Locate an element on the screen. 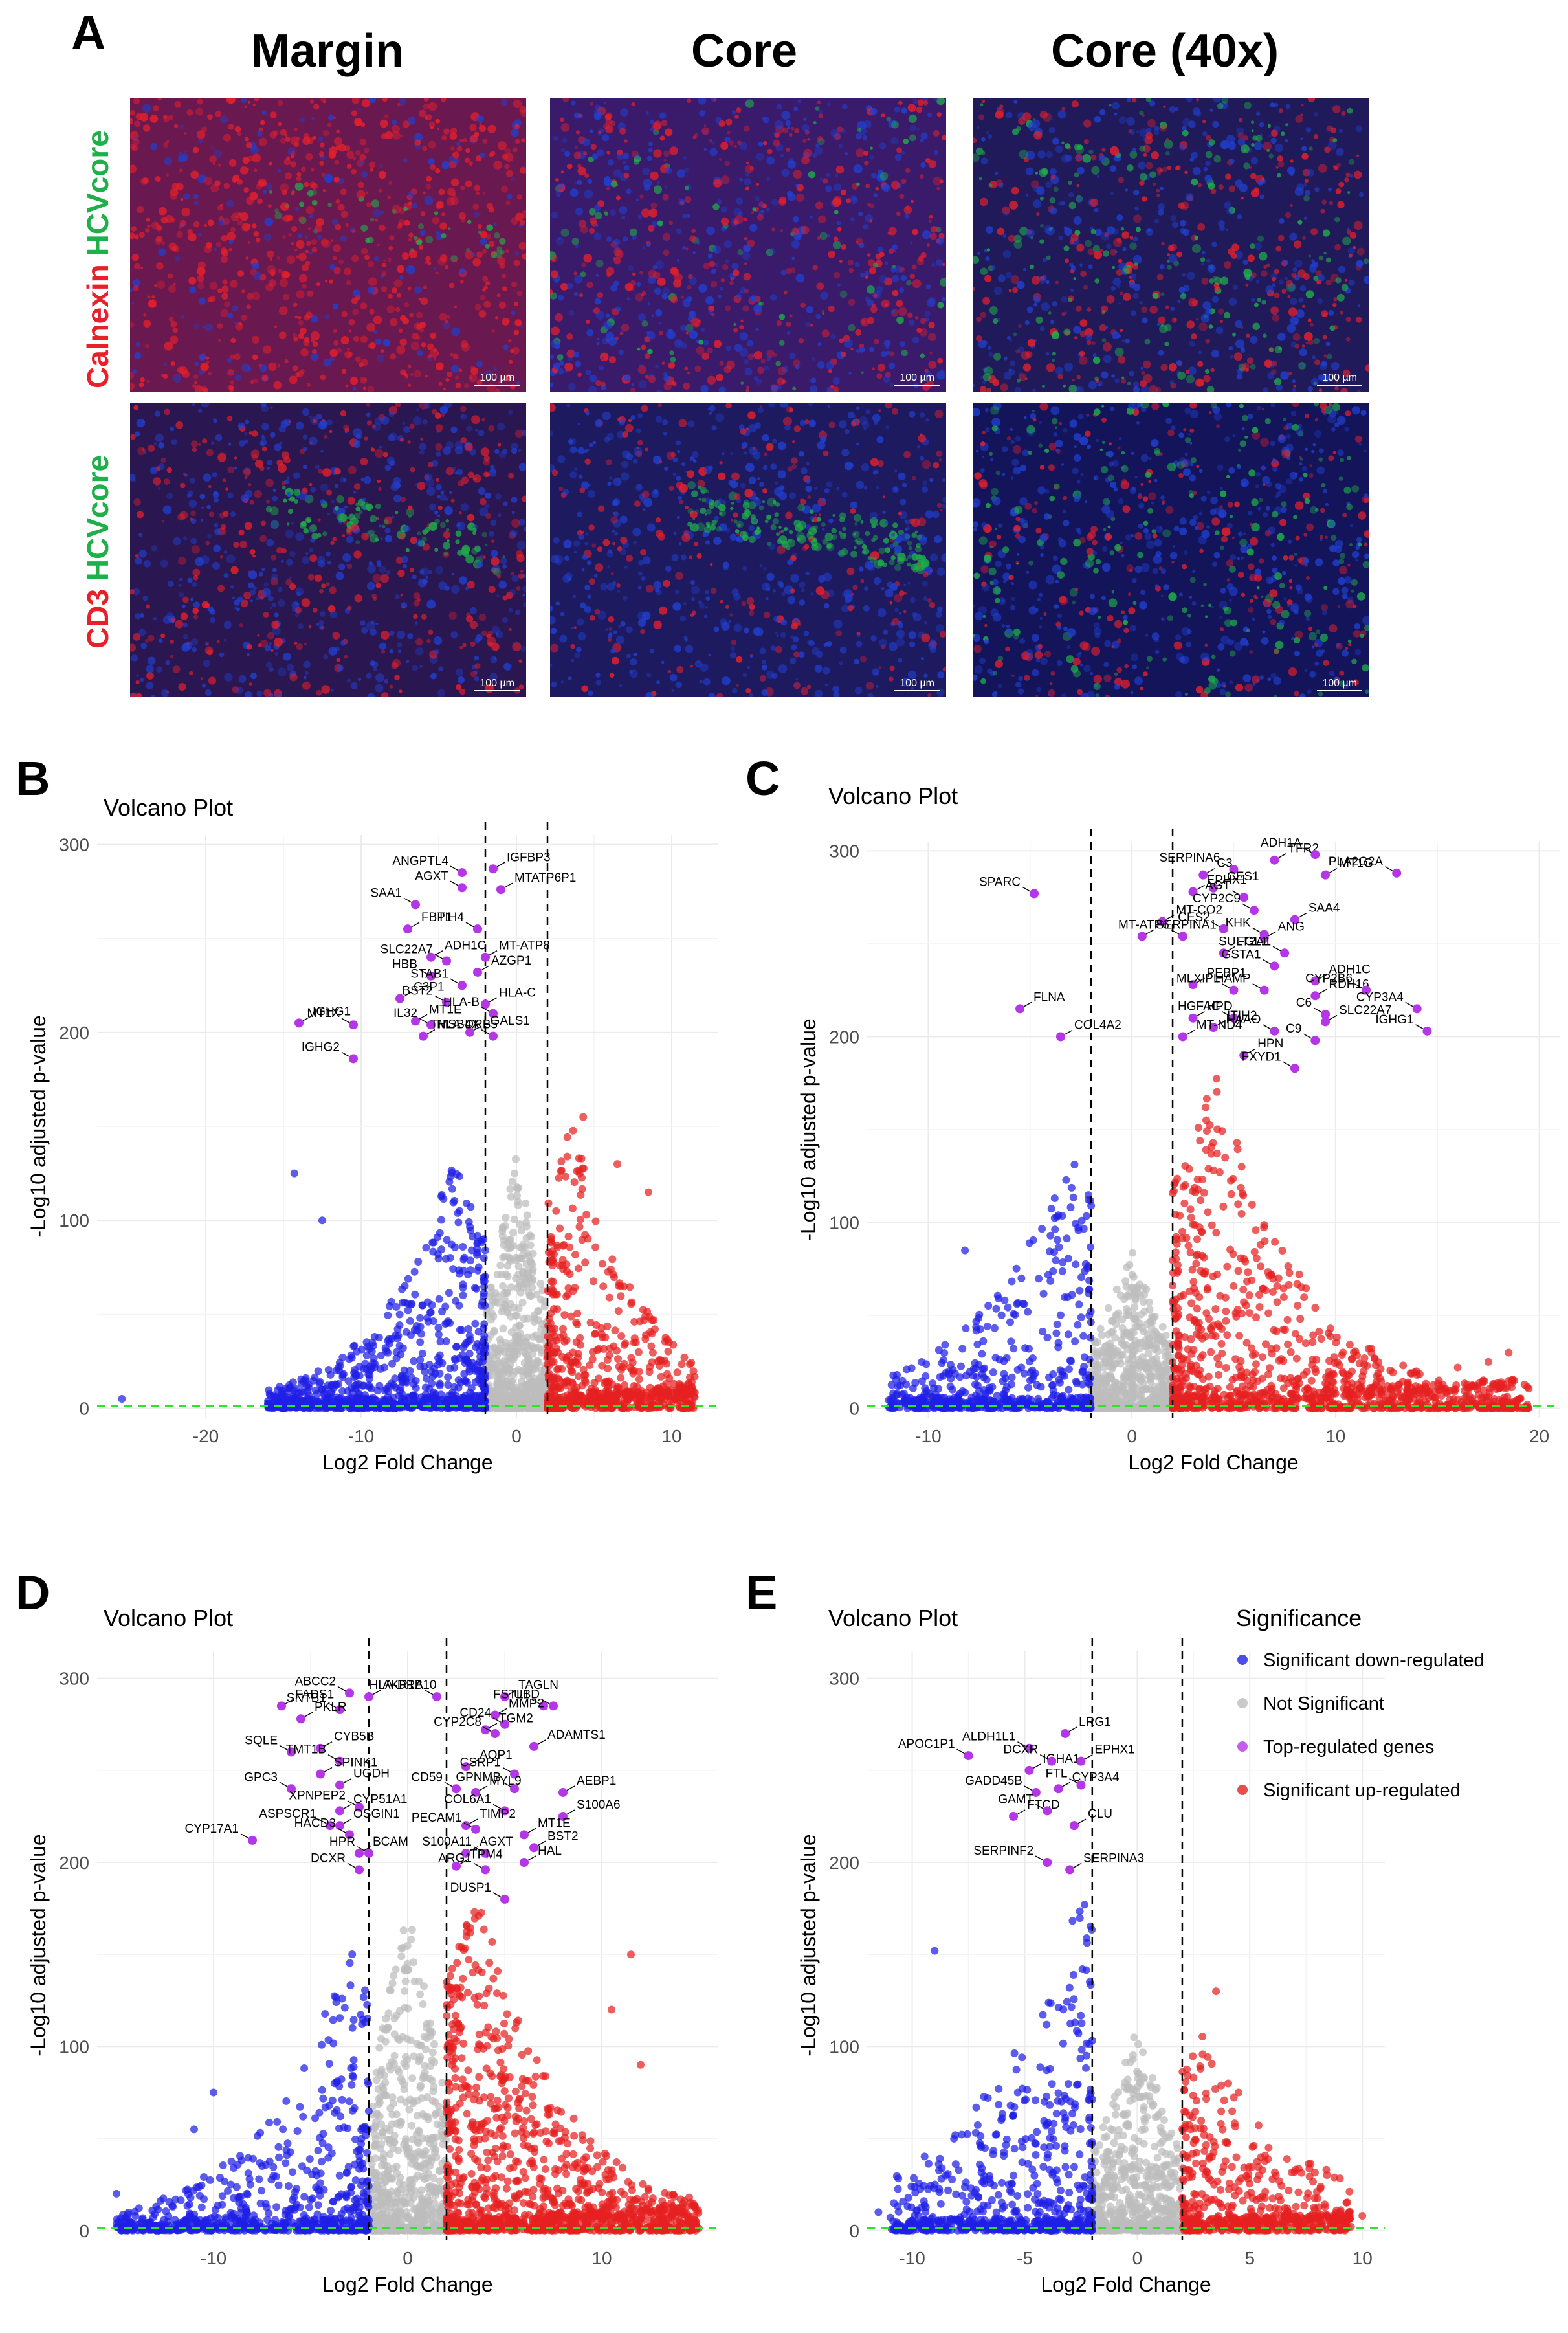 Image resolution: width=1568 pixels, height=2333 pixels. gene-label: HLA-B is located at coordinates (461, 1003).